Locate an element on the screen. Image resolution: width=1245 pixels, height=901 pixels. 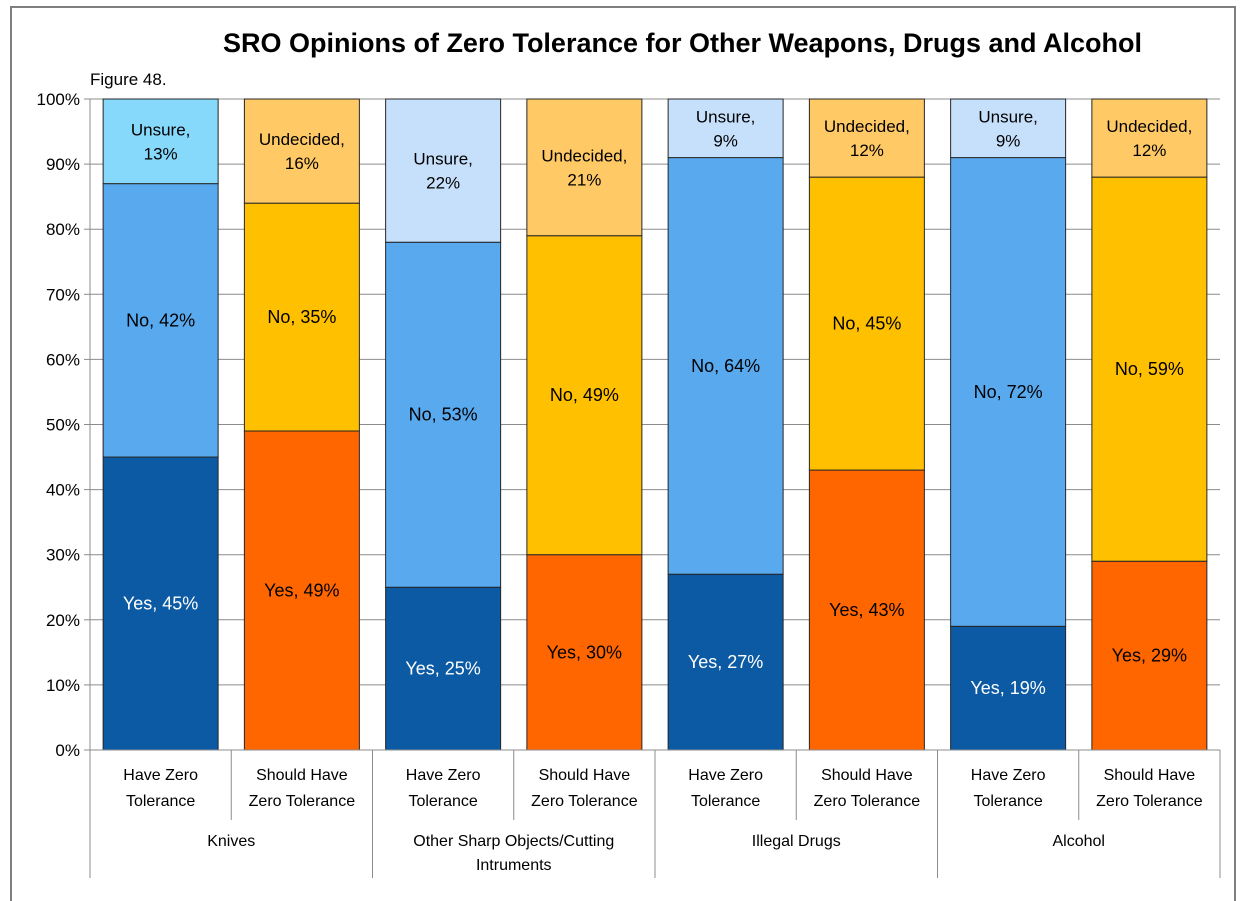
data-label: No, 45% is located at coordinates (866, 324).